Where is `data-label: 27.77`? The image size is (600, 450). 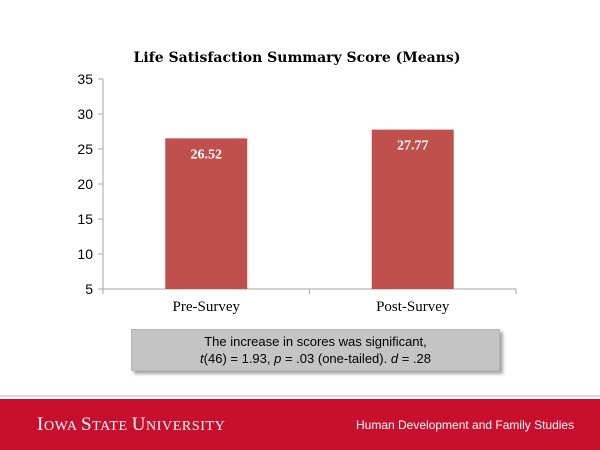
data-label: 27.77 is located at coordinates (413, 146).